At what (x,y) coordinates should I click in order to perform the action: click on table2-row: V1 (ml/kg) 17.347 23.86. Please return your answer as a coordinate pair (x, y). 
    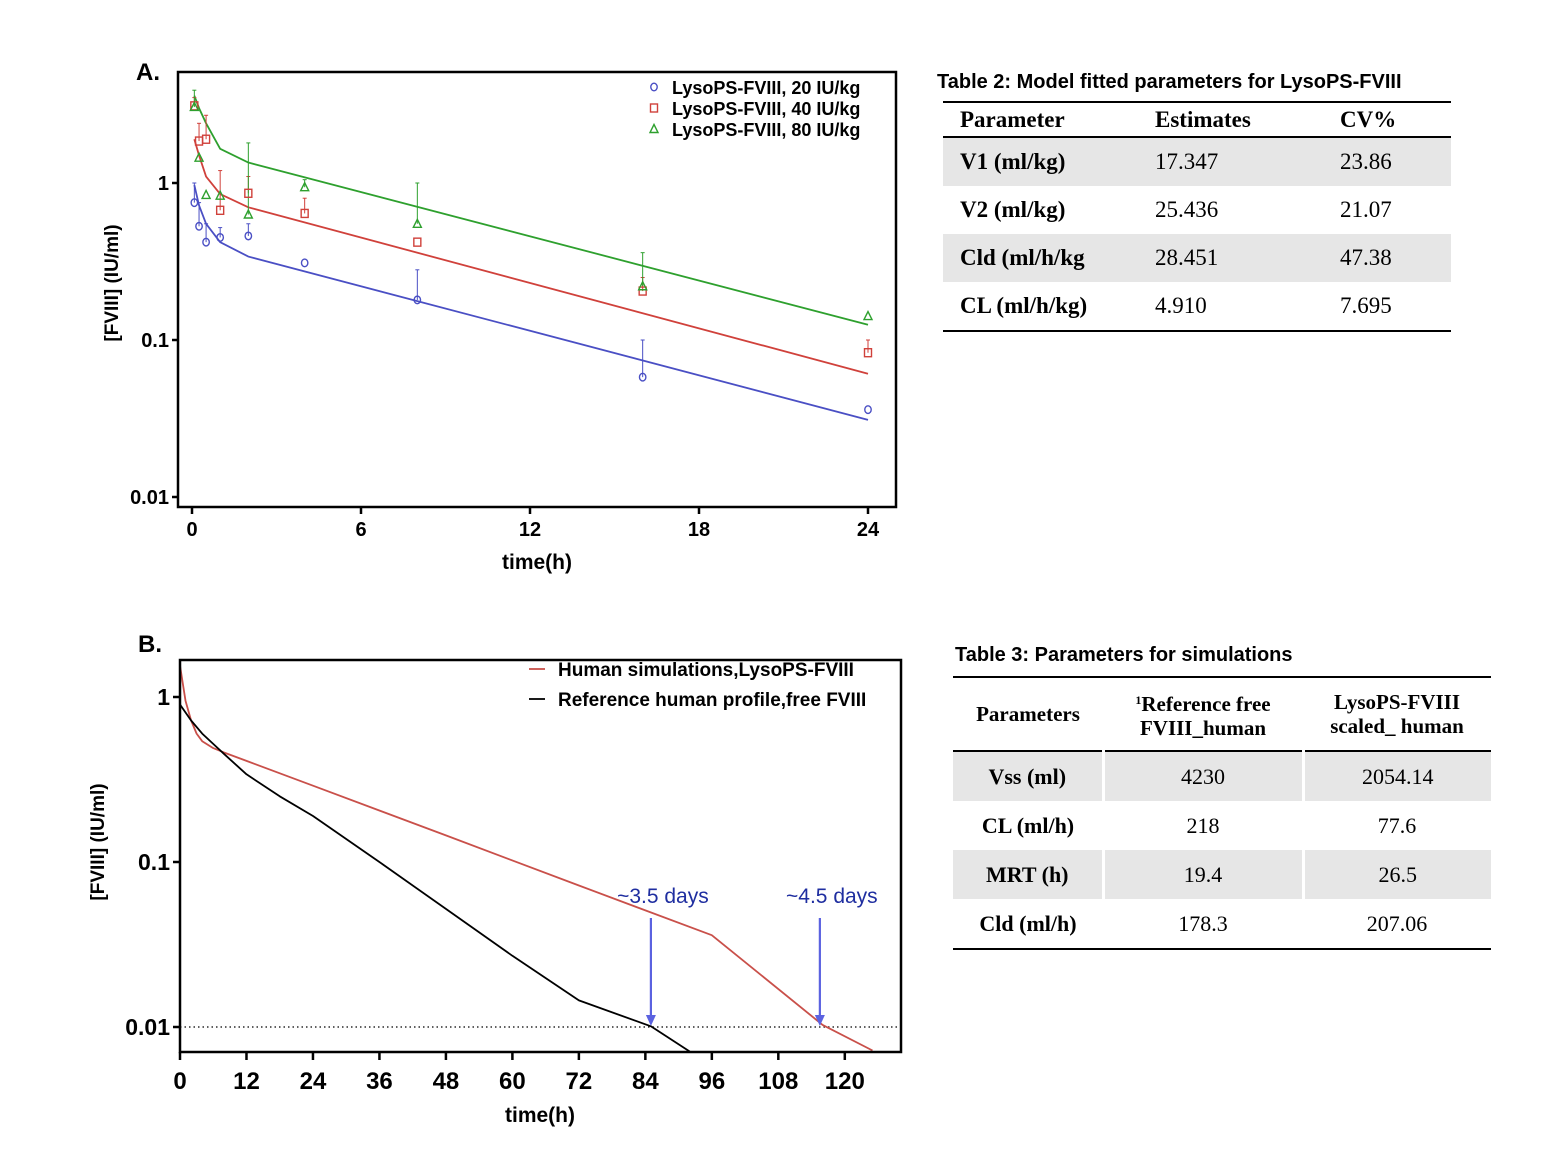
    Looking at the image, I should click on (1197, 161).